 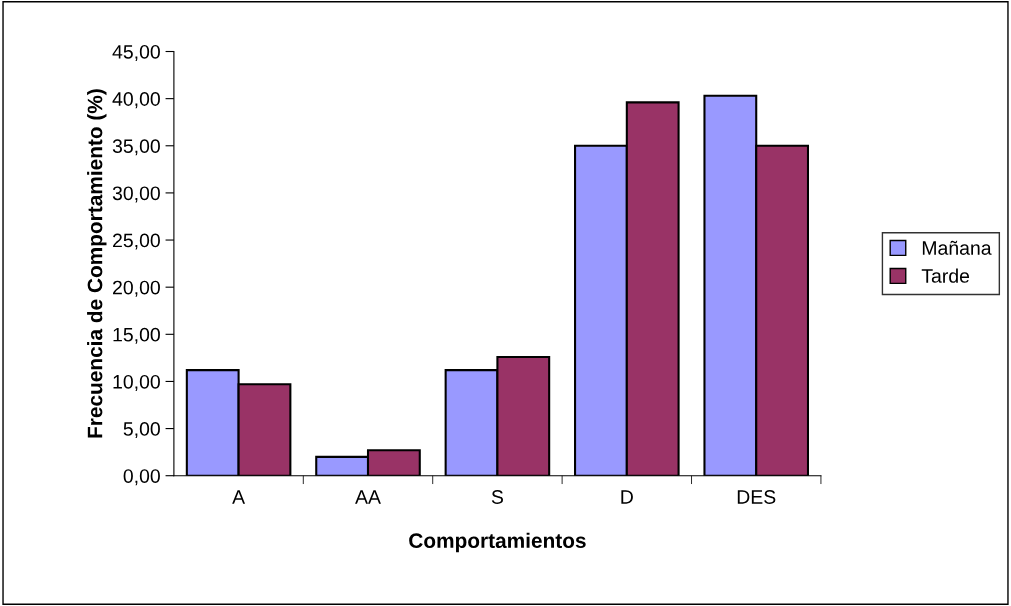 I want to click on y-axis-title: Frecuencia de Comportamiento (%), so click(x=97, y=263).